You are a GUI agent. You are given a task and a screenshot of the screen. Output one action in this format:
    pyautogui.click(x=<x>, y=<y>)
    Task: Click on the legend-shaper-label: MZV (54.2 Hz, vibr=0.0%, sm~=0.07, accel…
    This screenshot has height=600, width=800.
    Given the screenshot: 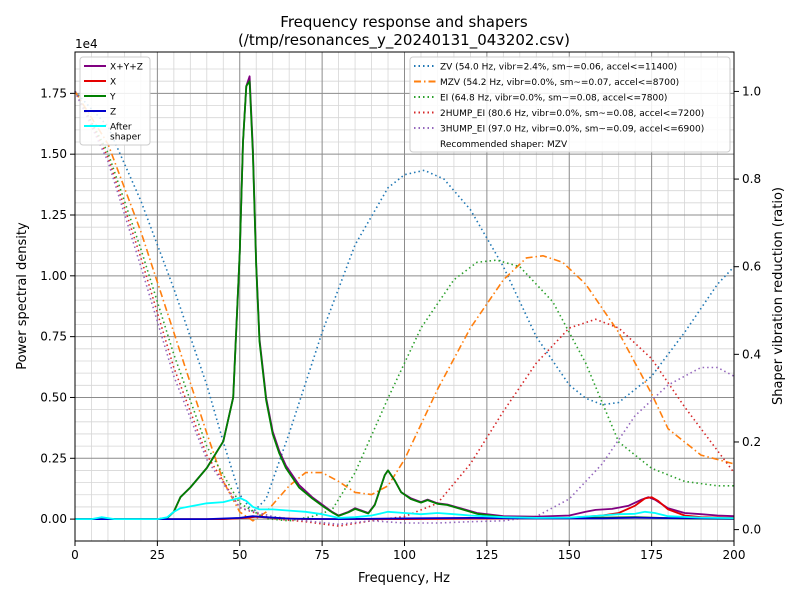 What is the action you would take?
    pyautogui.click(x=559, y=83)
    